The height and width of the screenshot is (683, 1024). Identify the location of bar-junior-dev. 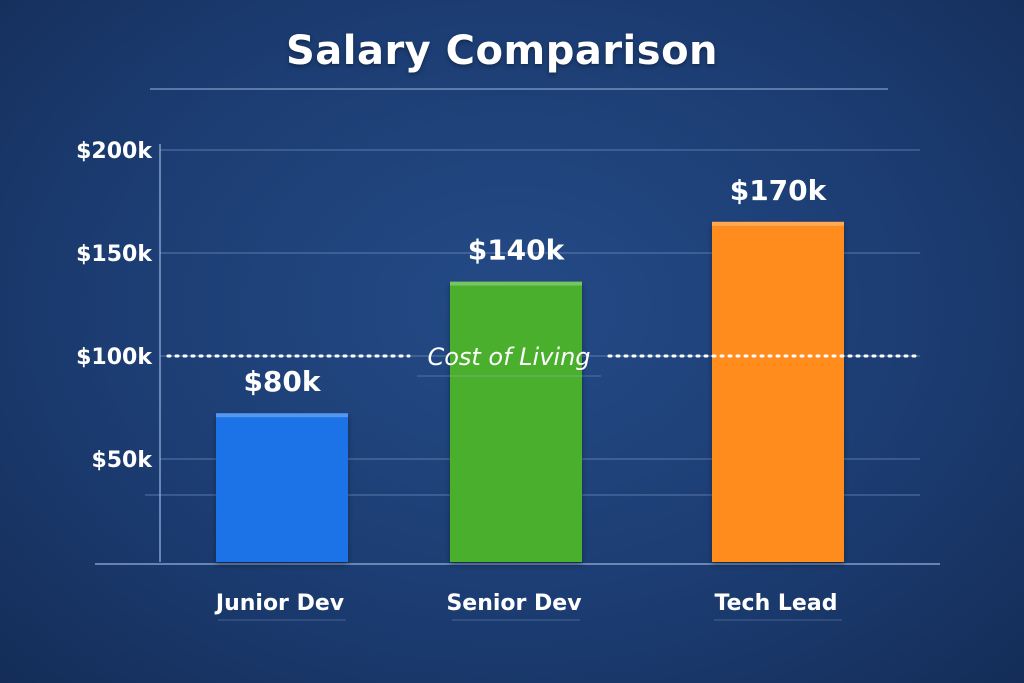
(282, 487).